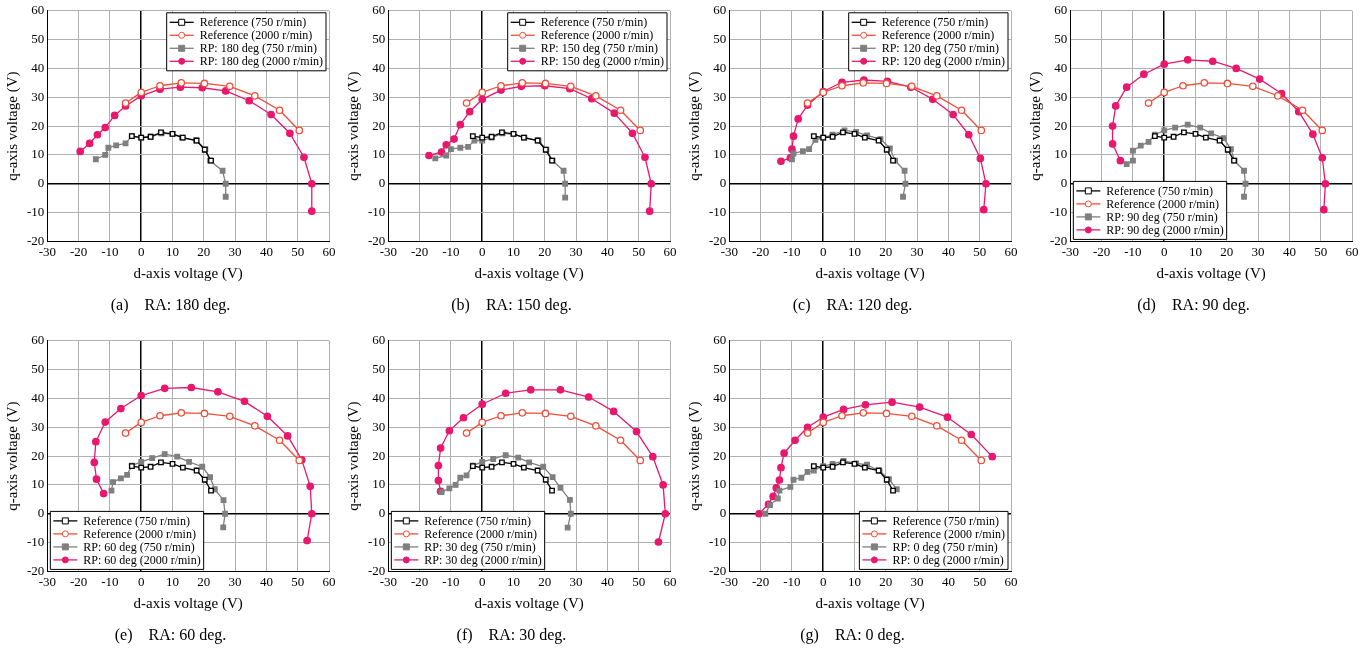 This screenshot has height=660, width=1364. What do you see at coordinates (1193, 305) in the screenshot?
I see `text: (d) RA: 90 deg.` at bounding box center [1193, 305].